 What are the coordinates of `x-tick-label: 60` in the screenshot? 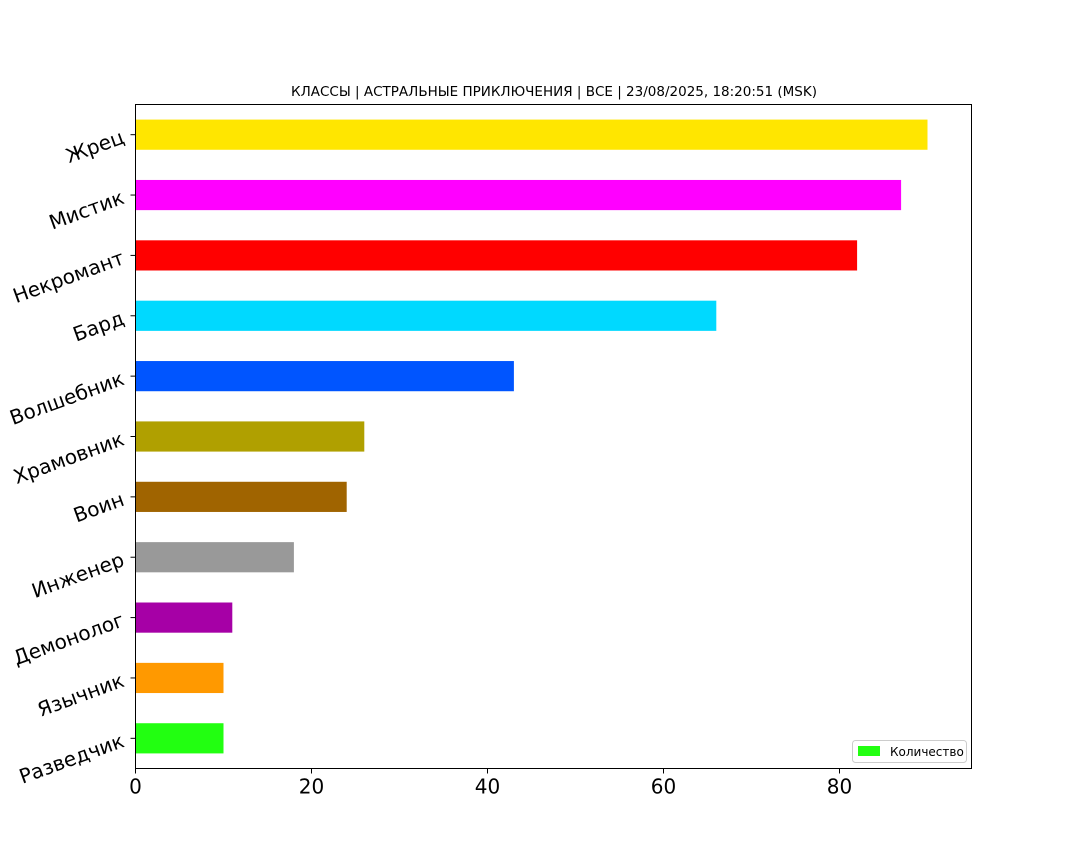 It's located at (663, 787).